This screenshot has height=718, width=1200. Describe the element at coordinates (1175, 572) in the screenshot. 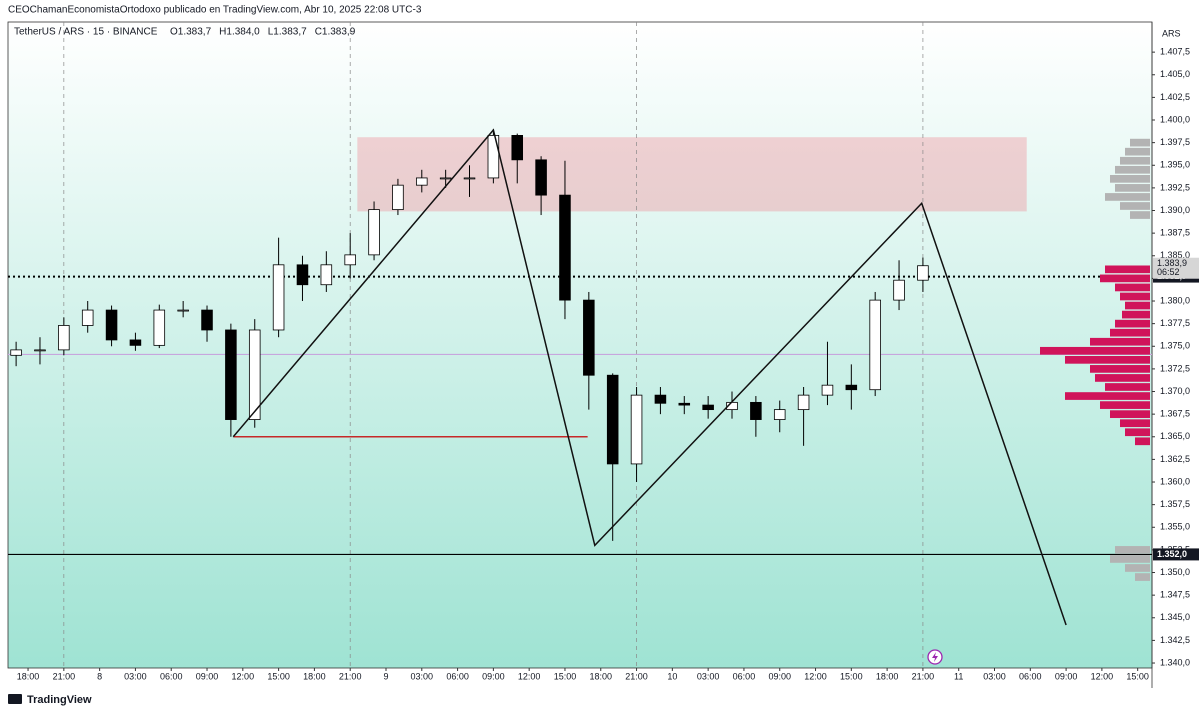

I see `y-tick-label: 1.350,0` at that location.